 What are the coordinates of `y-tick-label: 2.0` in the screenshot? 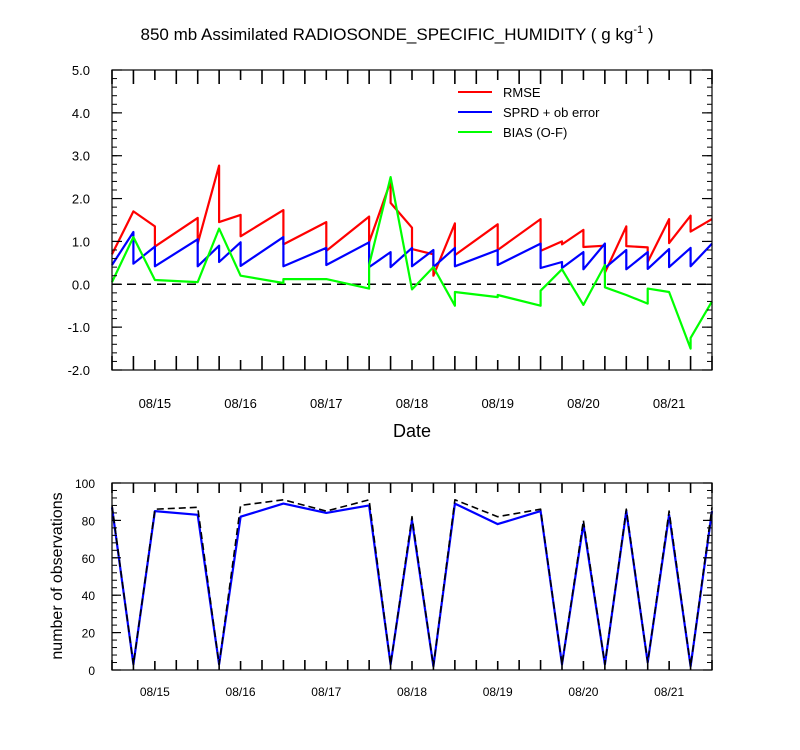 It's located at (81, 199).